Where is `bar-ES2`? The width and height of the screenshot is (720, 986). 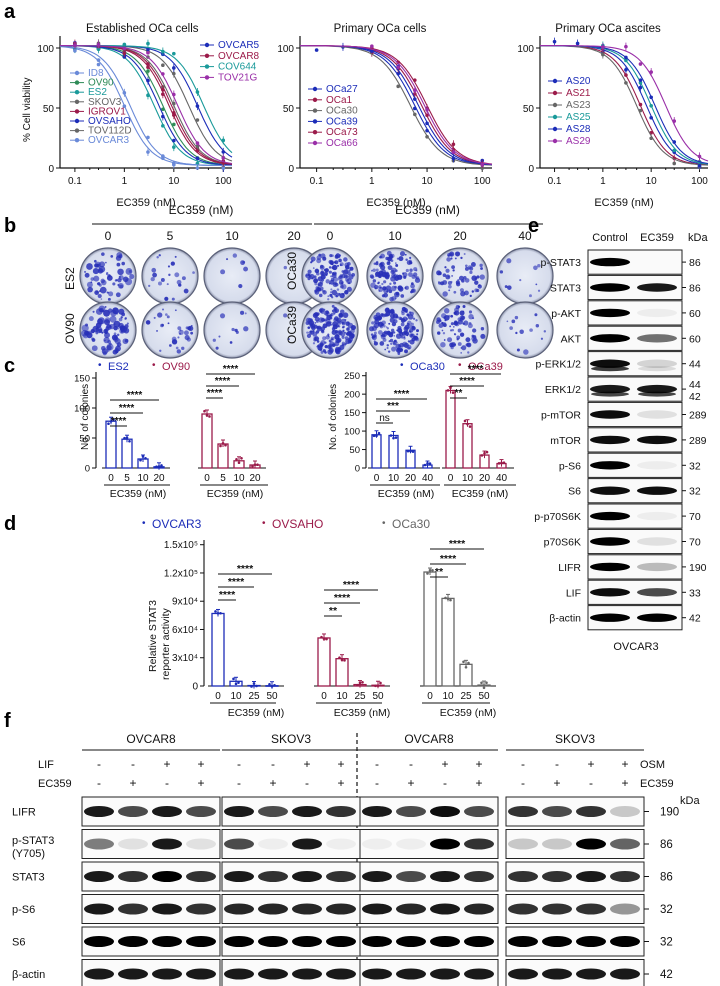
bar-ES2 is located at coordinates (111, 444).